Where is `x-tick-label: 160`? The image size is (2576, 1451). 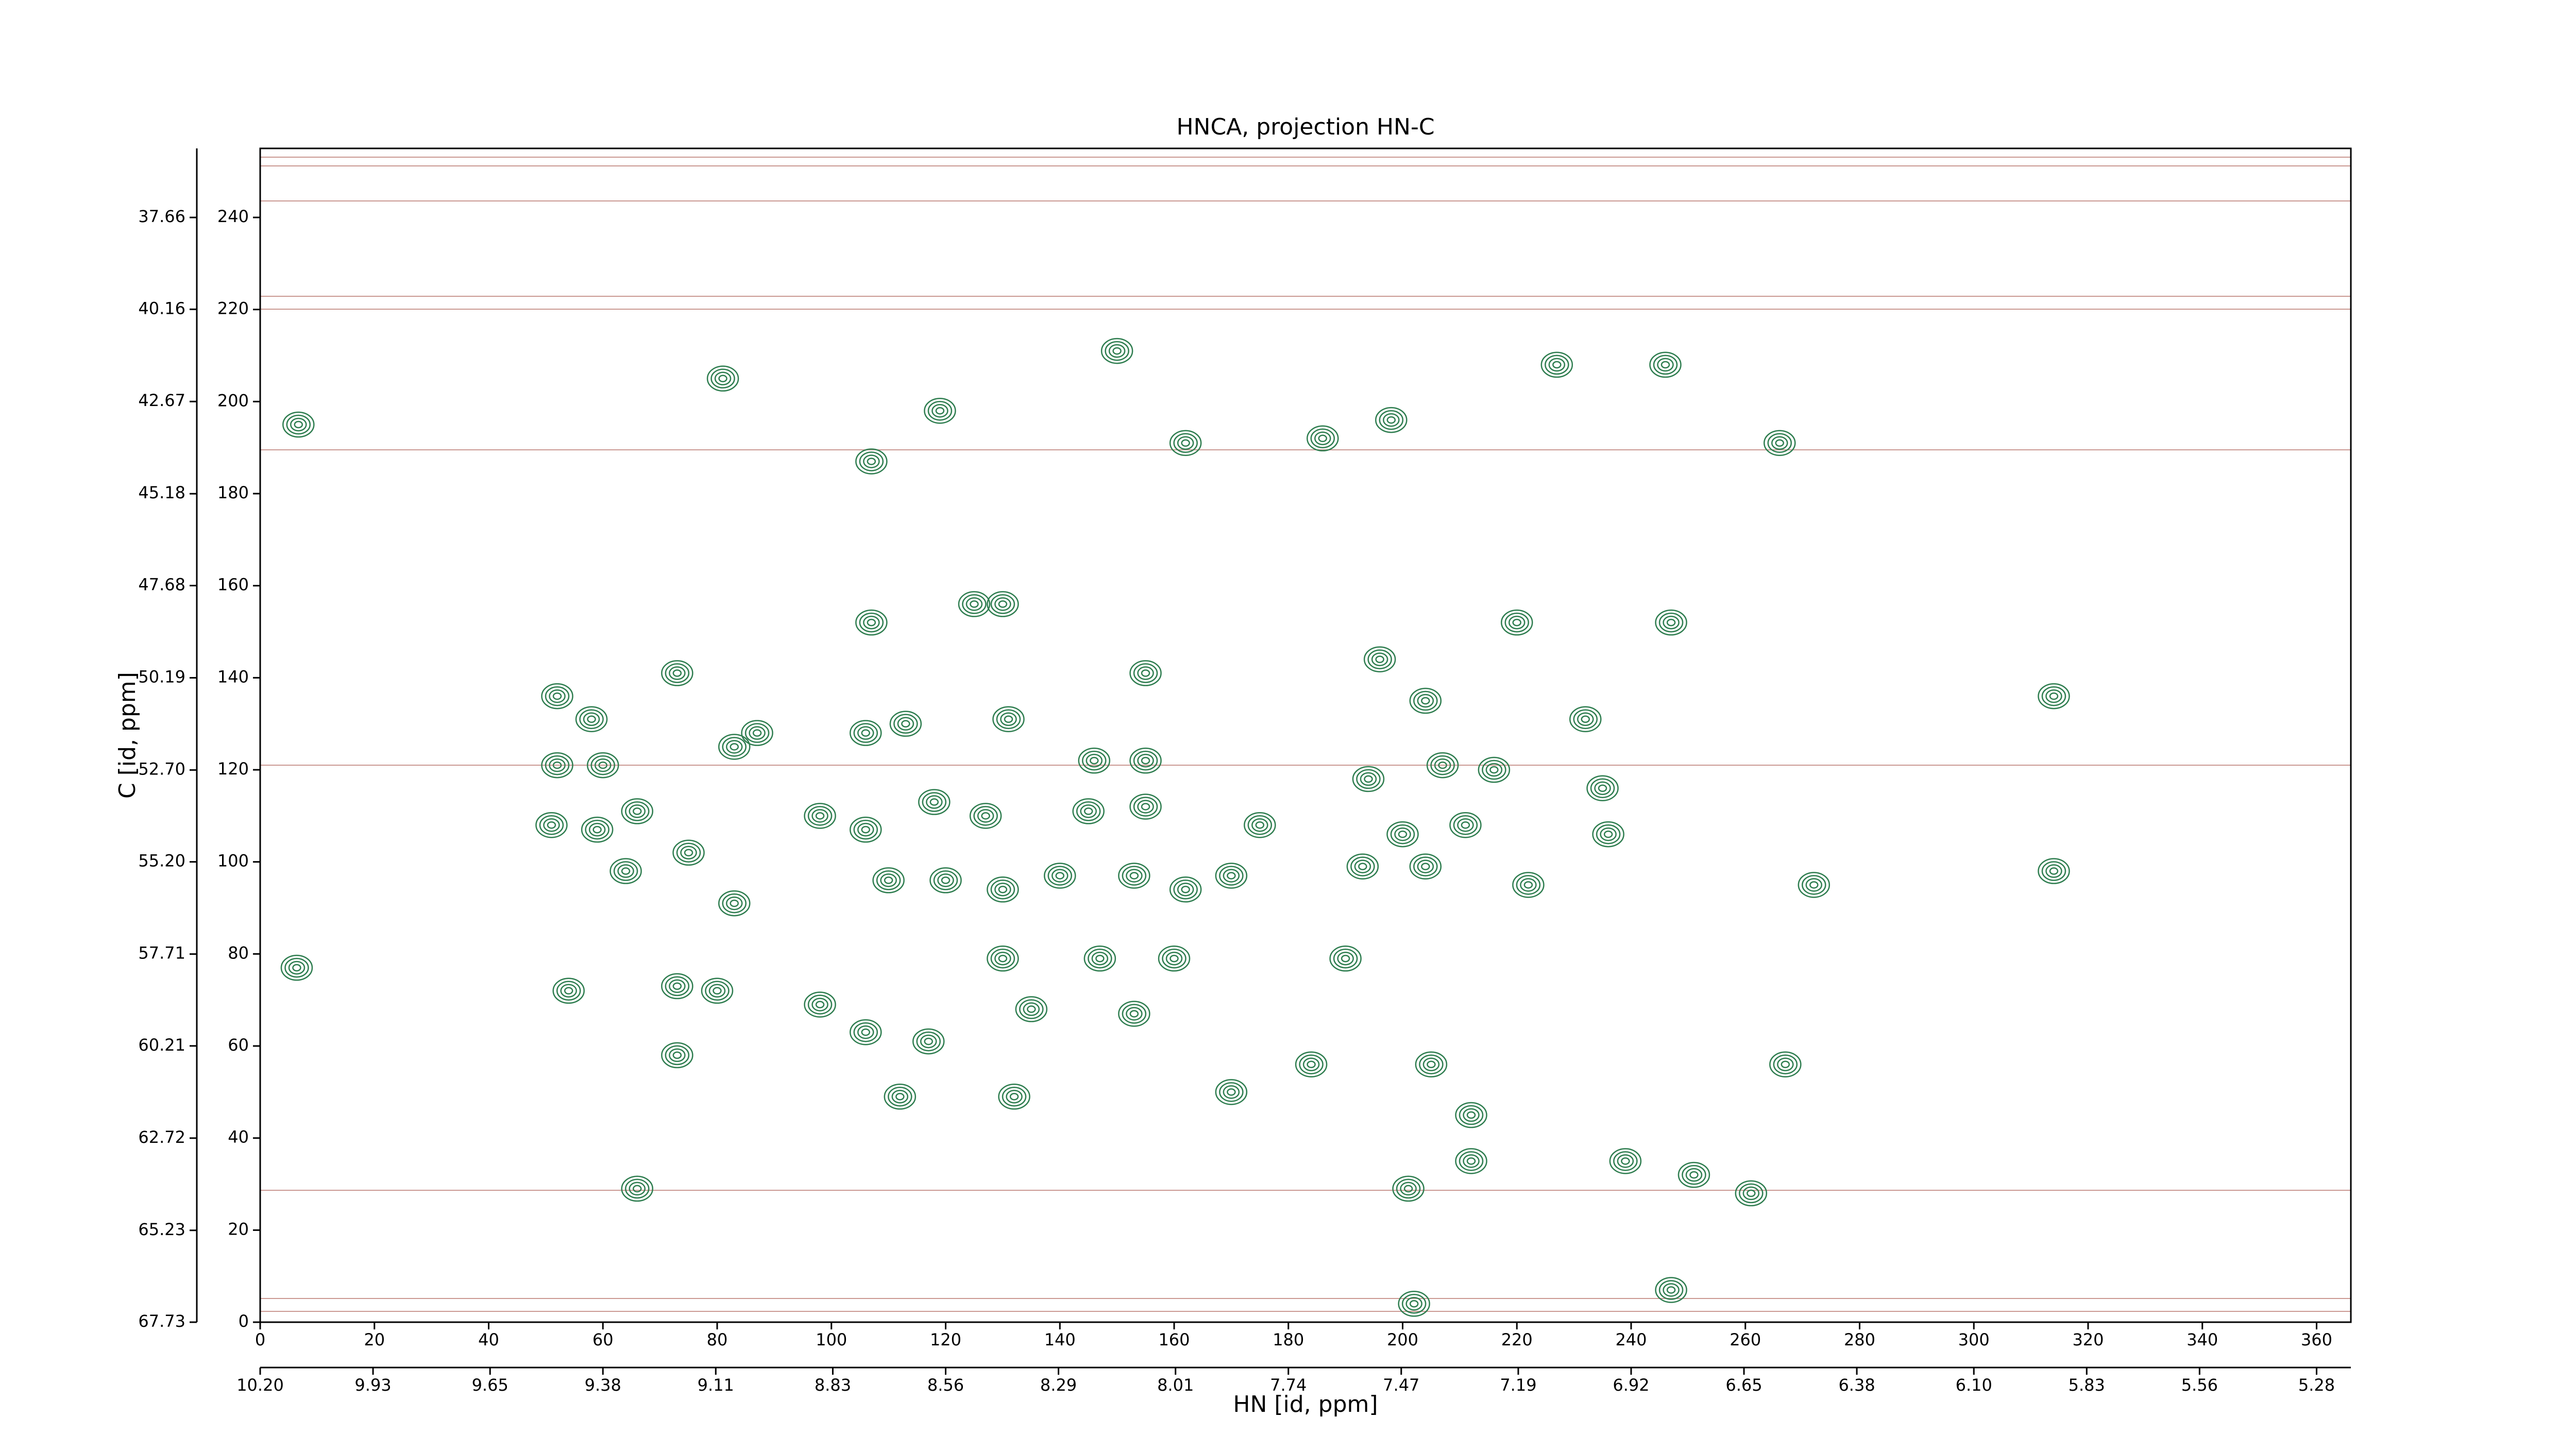 x-tick-label: 160 is located at coordinates (1174, 1339).